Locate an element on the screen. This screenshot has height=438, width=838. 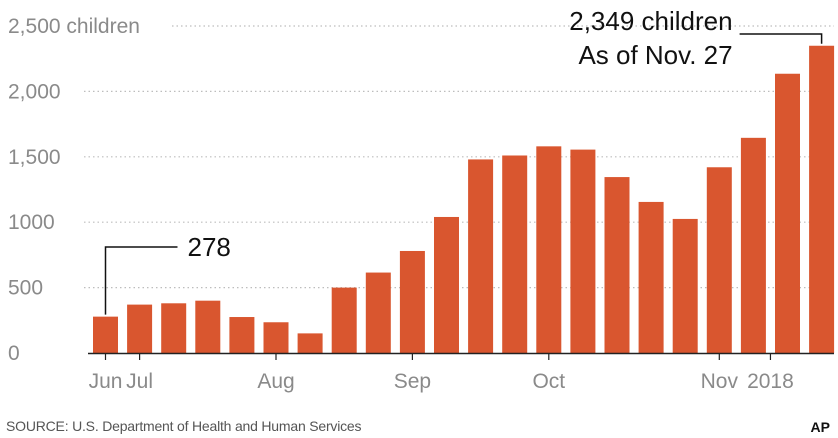
x-tick-label: Jul is located at coordinates (139, 381).